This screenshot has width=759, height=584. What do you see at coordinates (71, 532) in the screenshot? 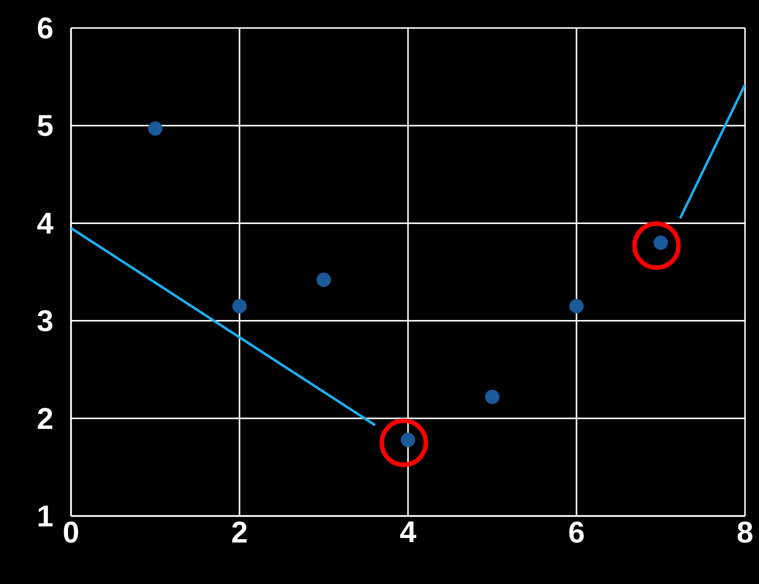
I see `x-tick-label: 0` at bounding box center [71, 532].